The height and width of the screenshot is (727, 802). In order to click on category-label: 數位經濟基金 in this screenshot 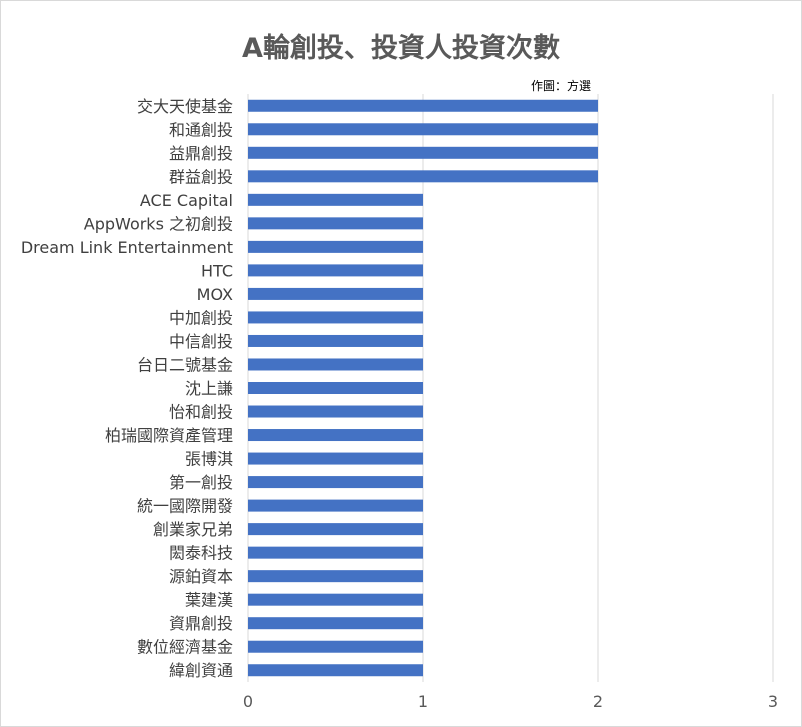, I will do `click(185, 647)`.